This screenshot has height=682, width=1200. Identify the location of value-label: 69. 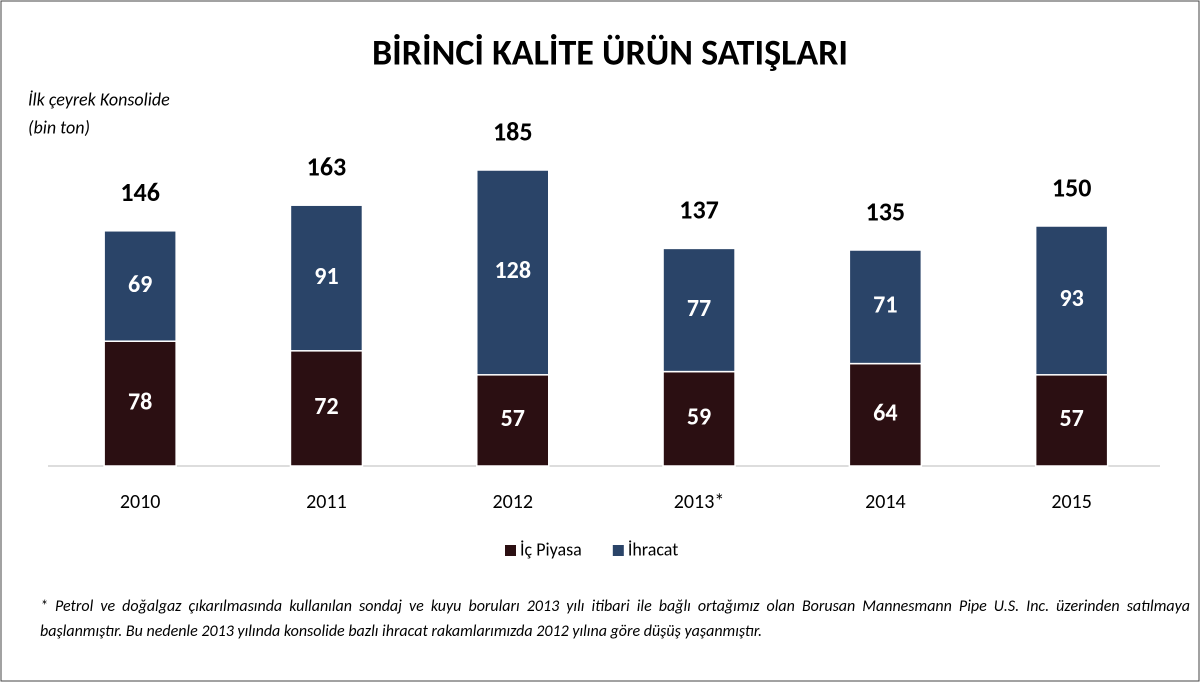
(140, 284).